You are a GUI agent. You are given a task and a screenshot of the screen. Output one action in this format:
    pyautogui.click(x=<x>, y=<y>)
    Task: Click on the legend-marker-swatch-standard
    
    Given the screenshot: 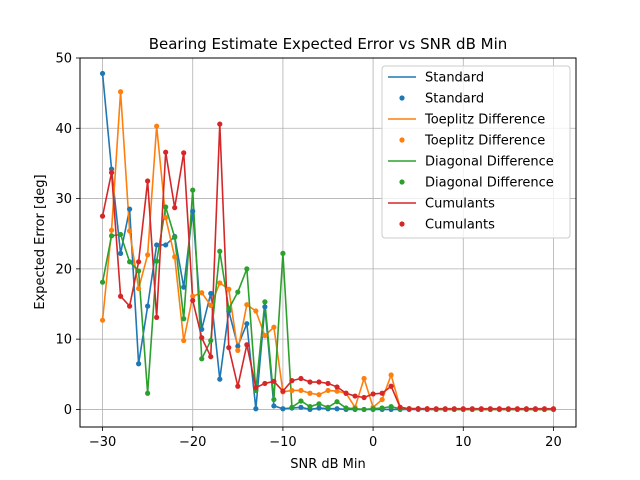 What is the action you would take?
    pyautogui.click(x=402, y=98)
    